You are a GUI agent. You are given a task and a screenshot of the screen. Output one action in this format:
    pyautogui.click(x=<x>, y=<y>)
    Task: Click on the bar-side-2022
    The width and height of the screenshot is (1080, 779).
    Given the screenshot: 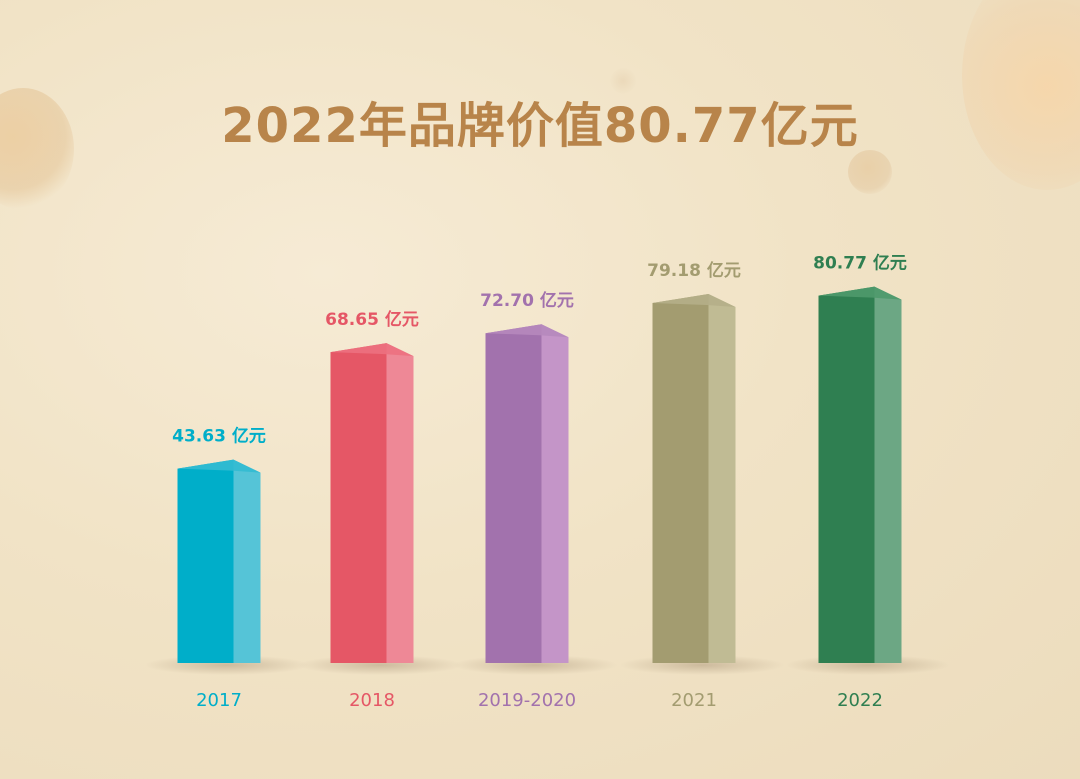 What is the action you would take?
    pyautogui.click(x=888, y=474)
    